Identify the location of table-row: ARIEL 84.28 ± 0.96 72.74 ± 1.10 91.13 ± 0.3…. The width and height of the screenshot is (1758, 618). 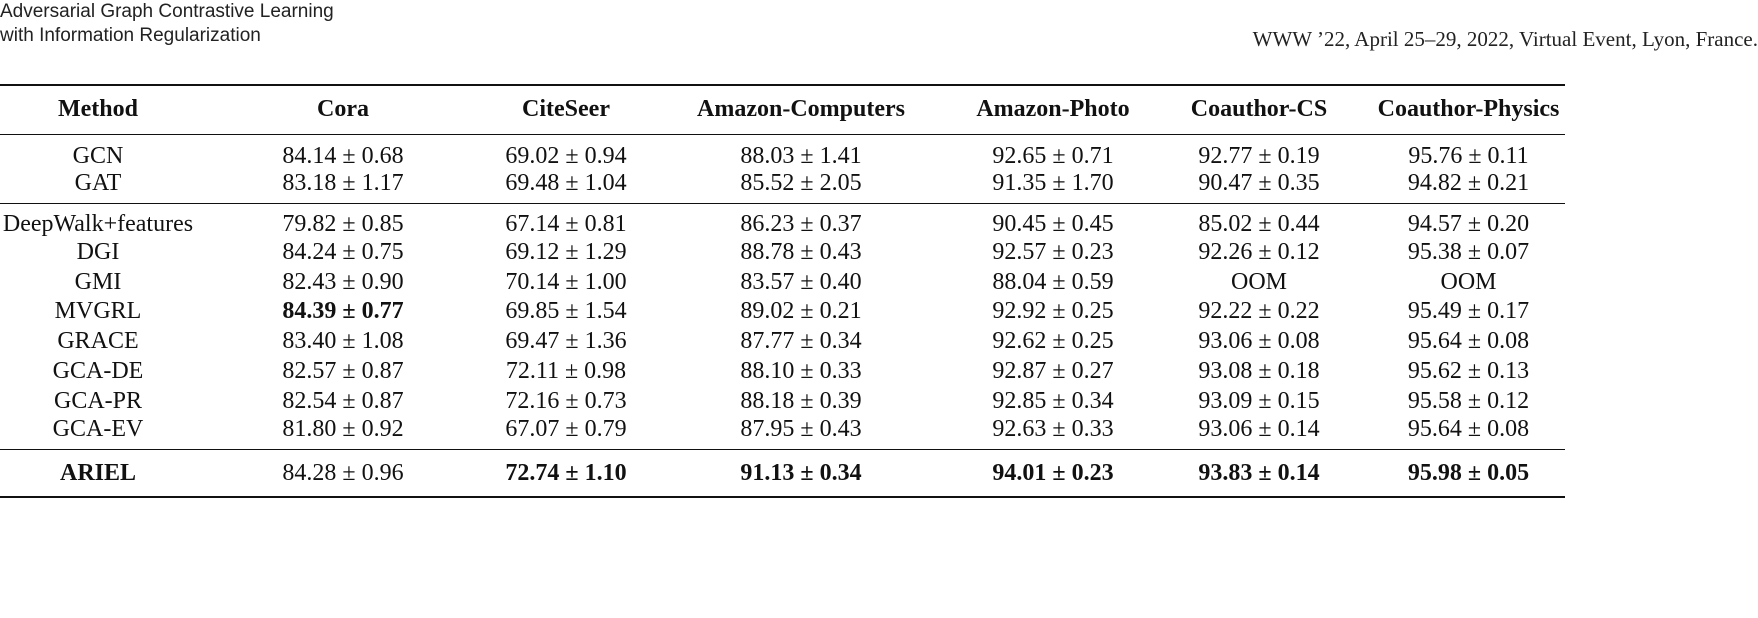
(782, 473).